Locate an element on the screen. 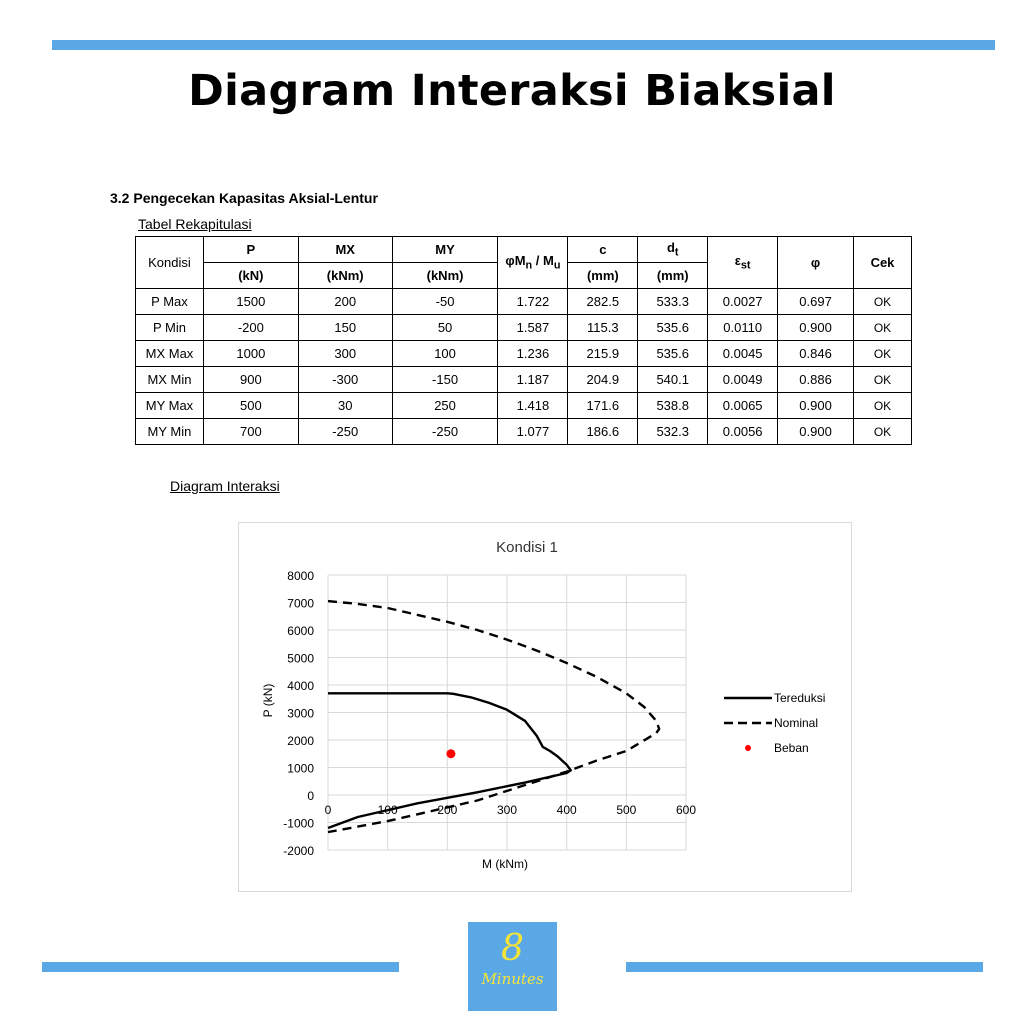  x-tick-label: 200 is located at coordinates (447, 810).